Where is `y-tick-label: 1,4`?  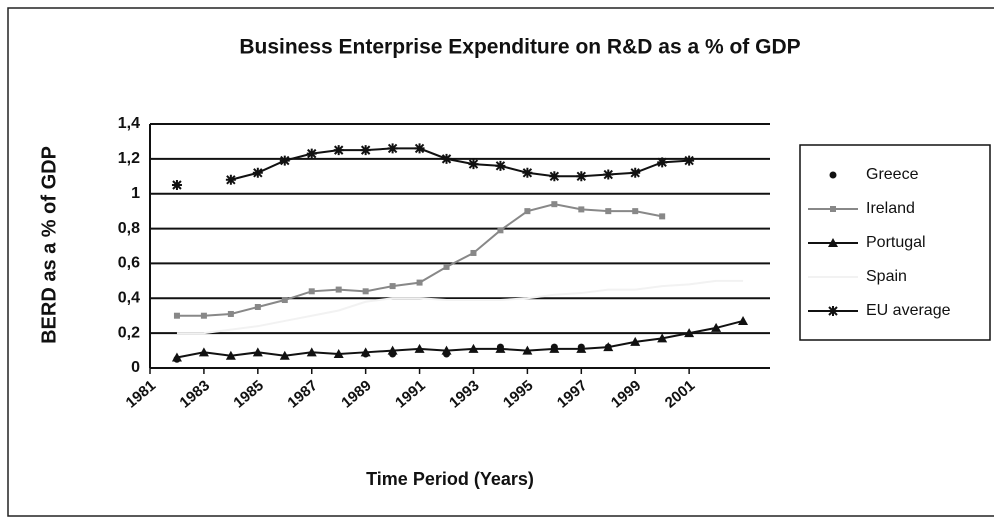 y-tick-label: 1,4 is located at coordinates (129, 123).